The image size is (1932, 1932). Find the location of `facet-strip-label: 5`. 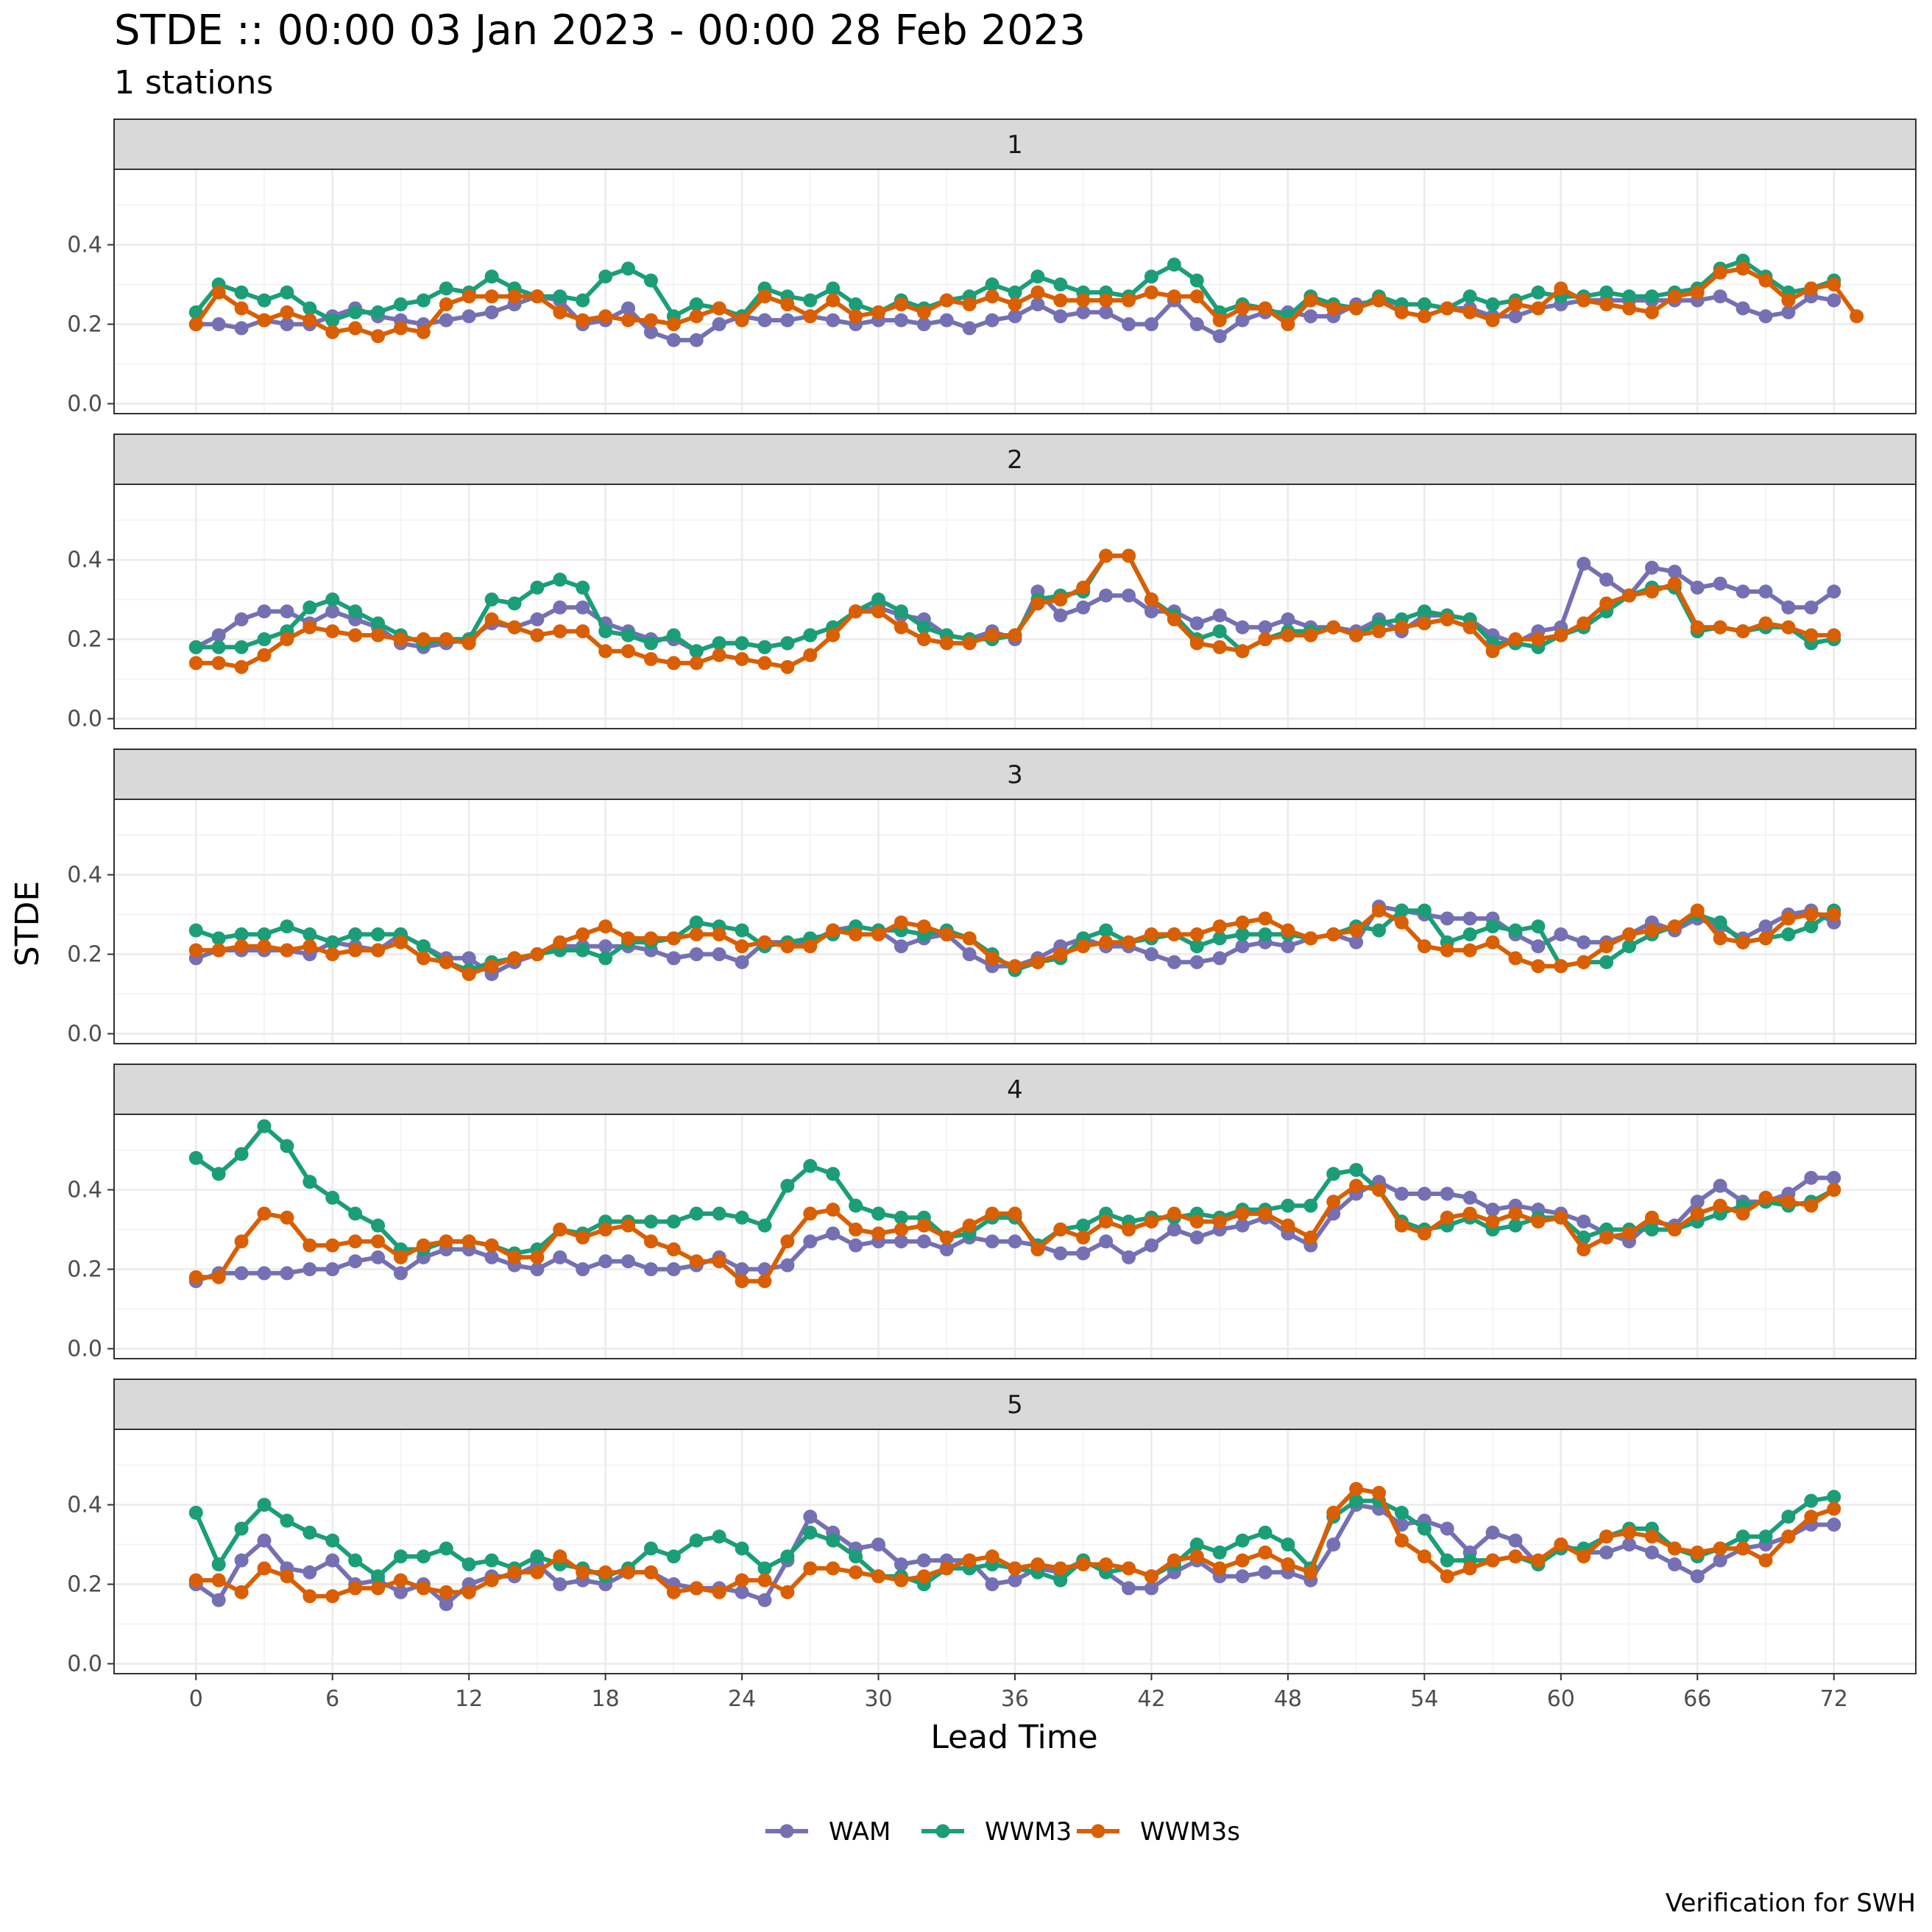

facet-strip-label: 5 is located at coordinates (1015, 1405).